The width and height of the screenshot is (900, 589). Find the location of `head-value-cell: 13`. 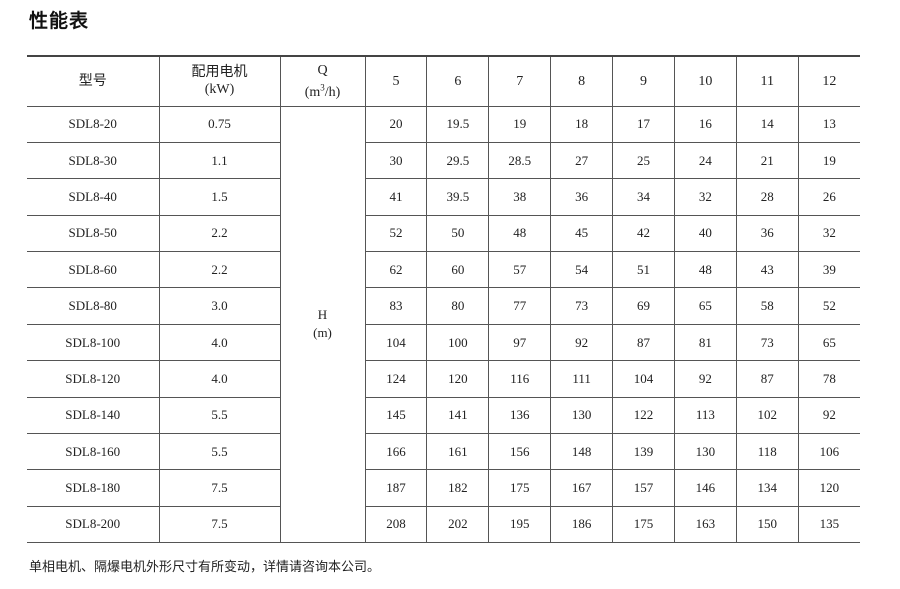

head-value-cell: 13 is located at coordinates (829, 124).